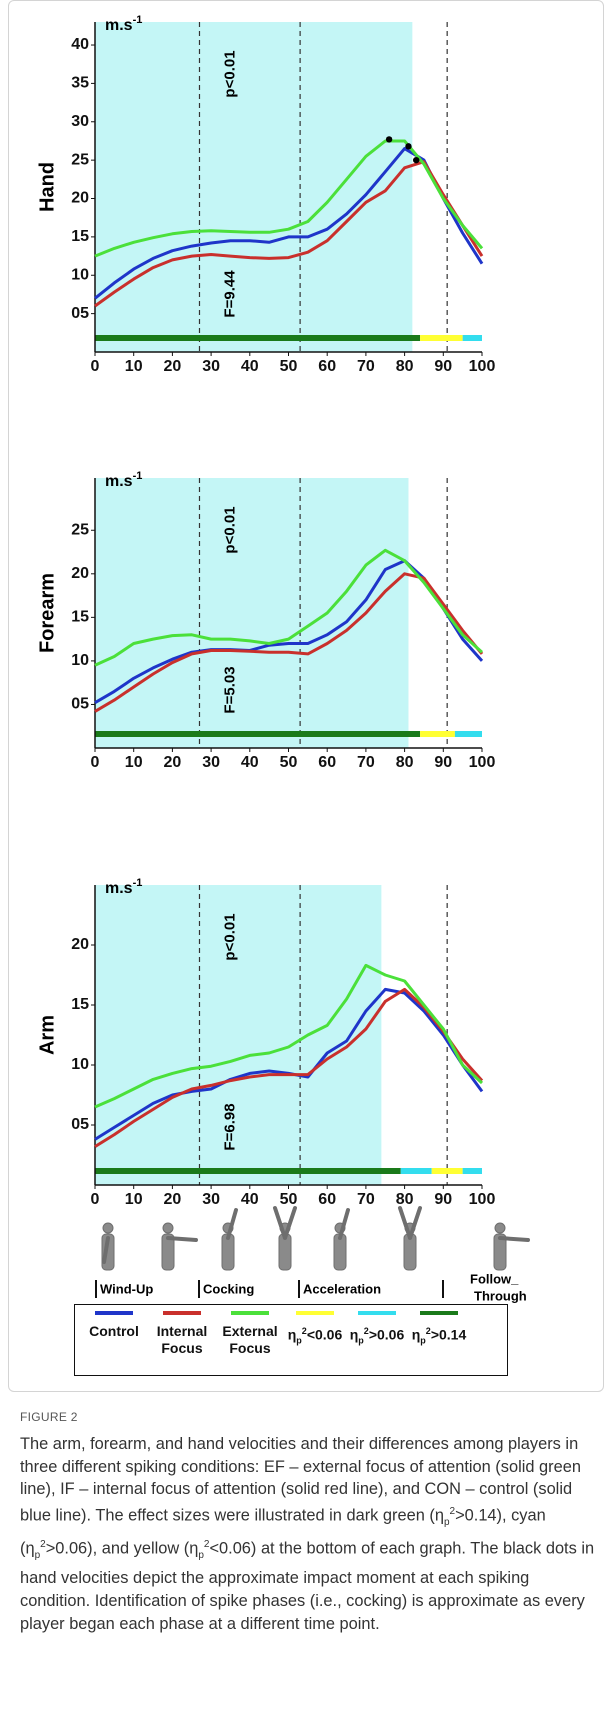 The image size is (614, 1728). What do you see at coordinates (250, 1334) in the screenshot?
I see `legend-item: External Focus` at bounding box center [250, 1334].